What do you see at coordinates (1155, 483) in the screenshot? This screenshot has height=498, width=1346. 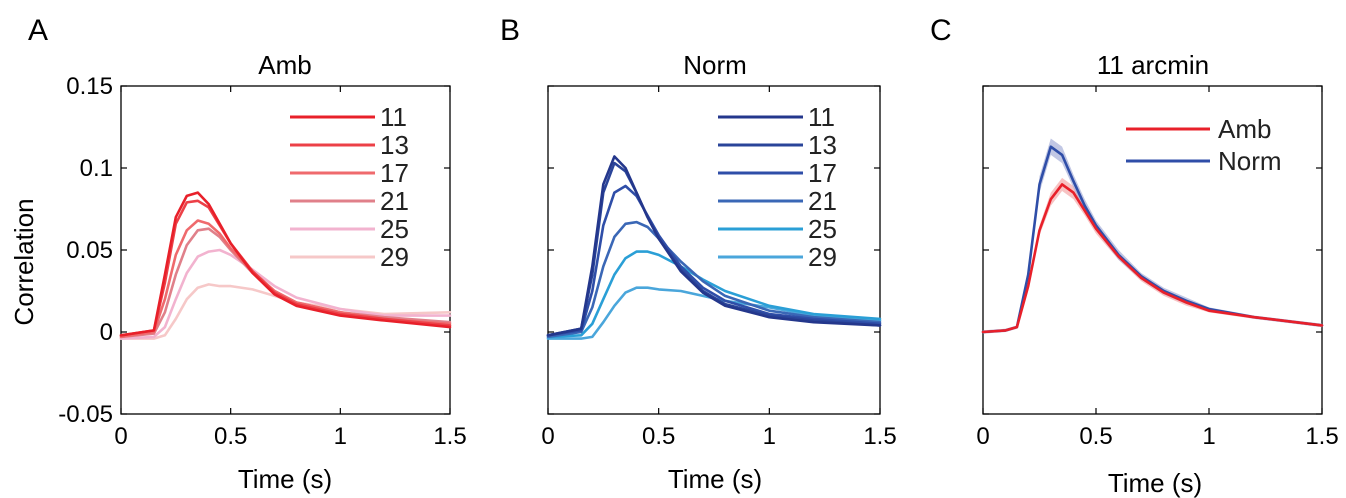 I see `panel-c-xlabel: Time (s)` at bounding box center [1155, 483].